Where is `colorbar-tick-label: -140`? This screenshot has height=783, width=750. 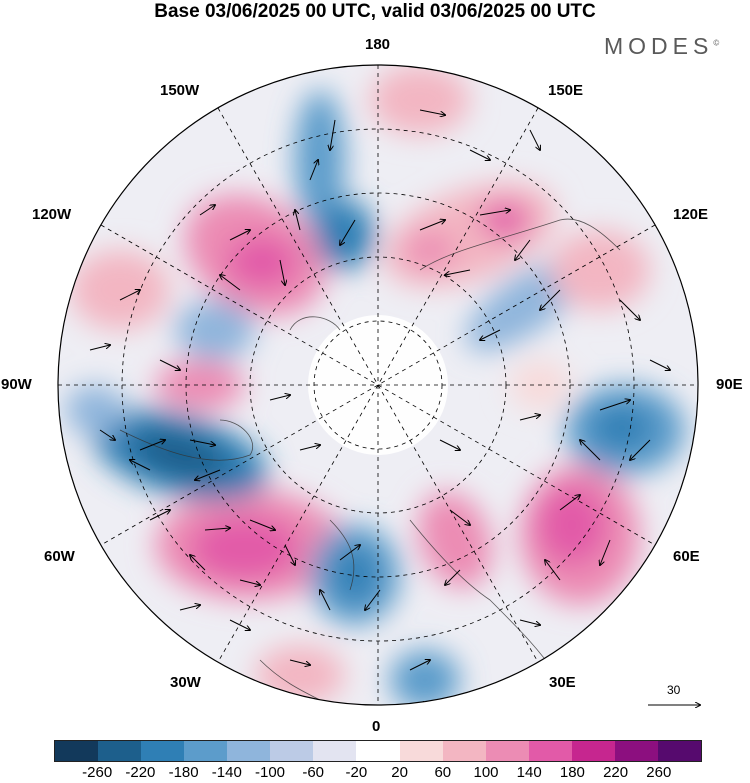 colorbar-tick-label: -140 is located at coordinates (226, 772).